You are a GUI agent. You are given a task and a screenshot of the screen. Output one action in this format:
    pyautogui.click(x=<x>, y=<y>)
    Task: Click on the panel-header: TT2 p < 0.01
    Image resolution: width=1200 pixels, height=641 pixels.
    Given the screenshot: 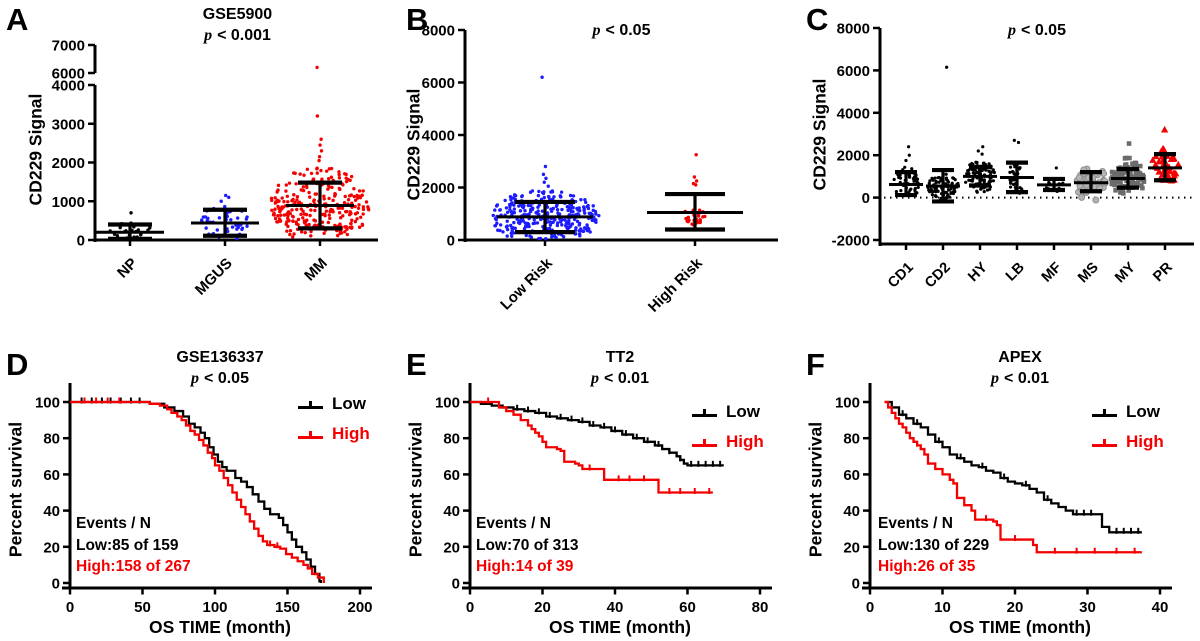 What is the action you would take?
    pyautogui.click(x=620, y=368)
    